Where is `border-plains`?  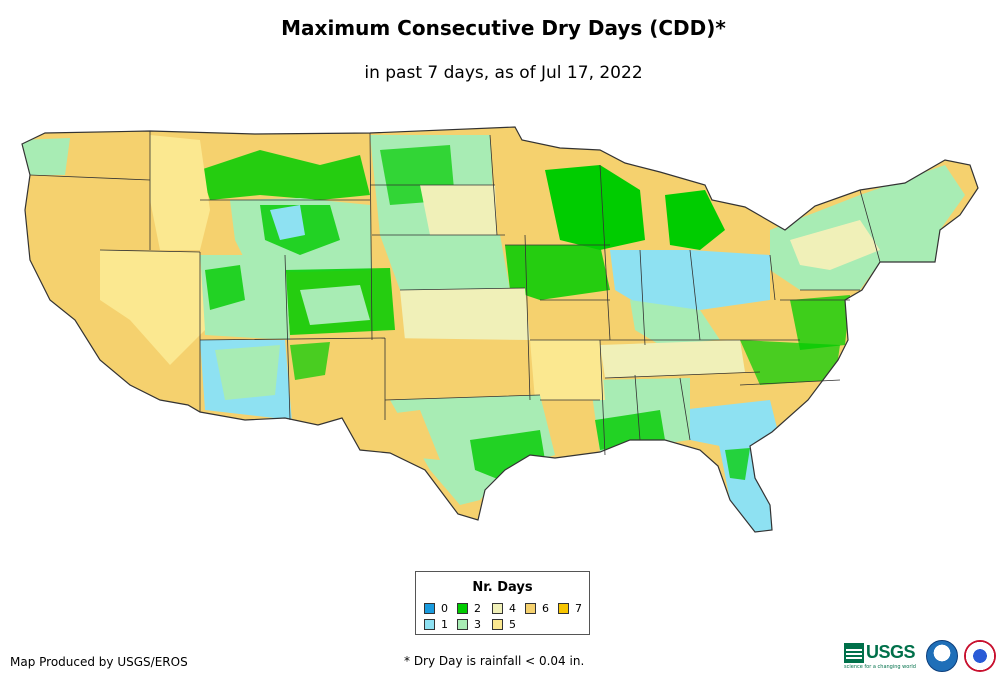 border-plains is located at coordinates (455, 267).